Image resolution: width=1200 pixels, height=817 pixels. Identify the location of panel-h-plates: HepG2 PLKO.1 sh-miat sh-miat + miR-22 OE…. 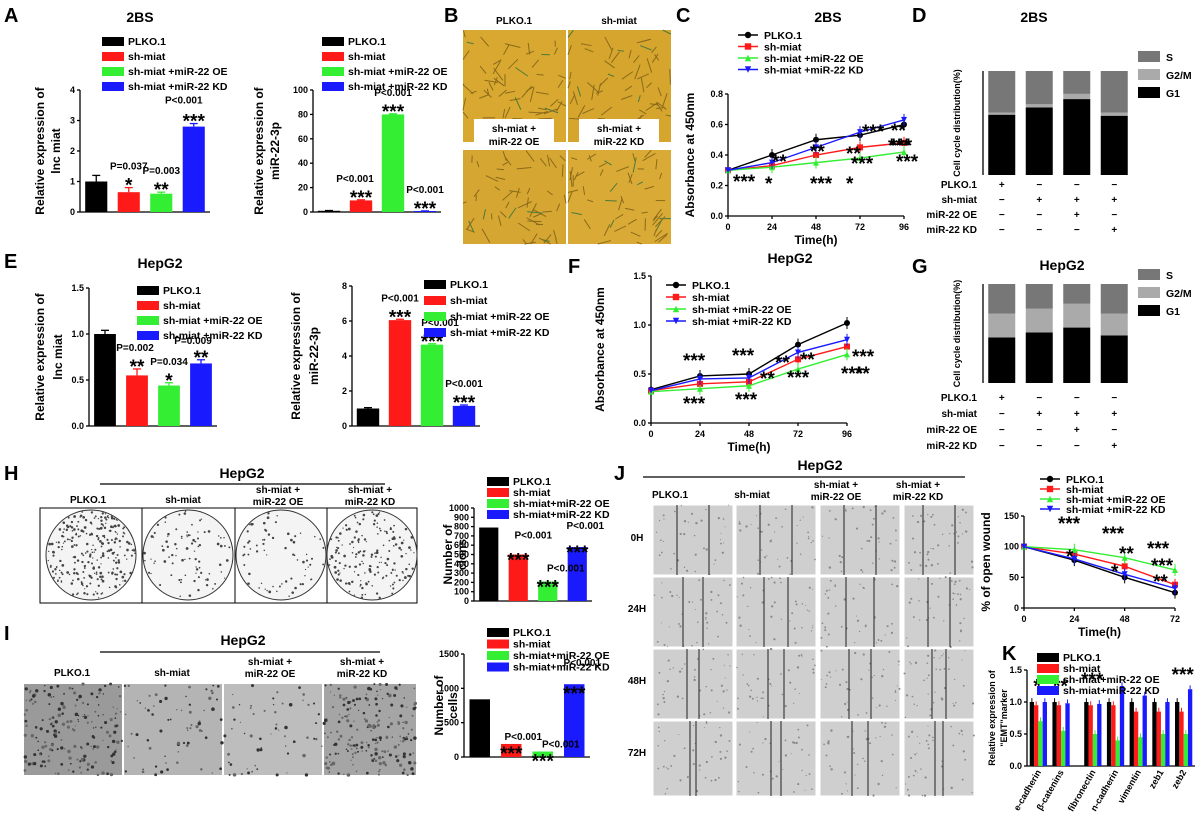
(228, 534).